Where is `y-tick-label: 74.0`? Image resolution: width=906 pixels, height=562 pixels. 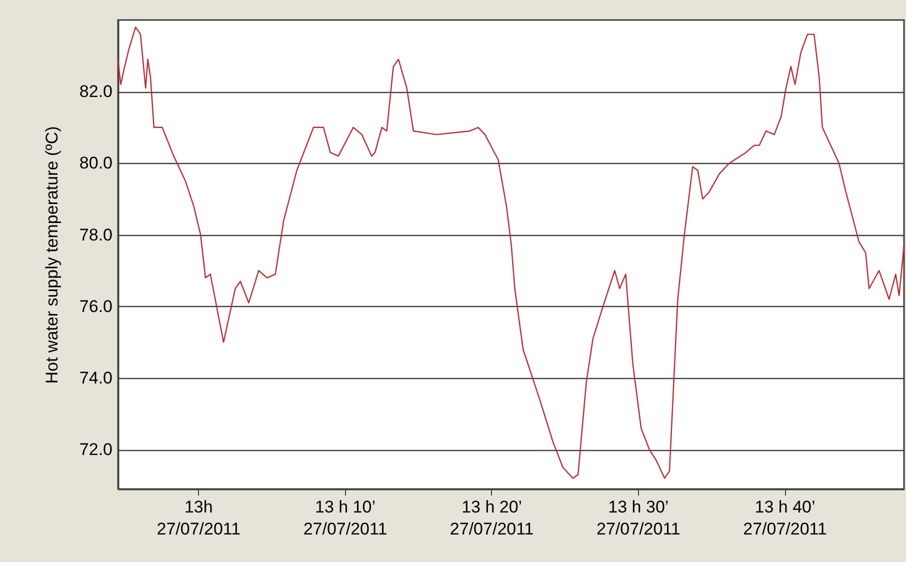
y-tick-label: 74.0 is located at coordinates (95, 378).